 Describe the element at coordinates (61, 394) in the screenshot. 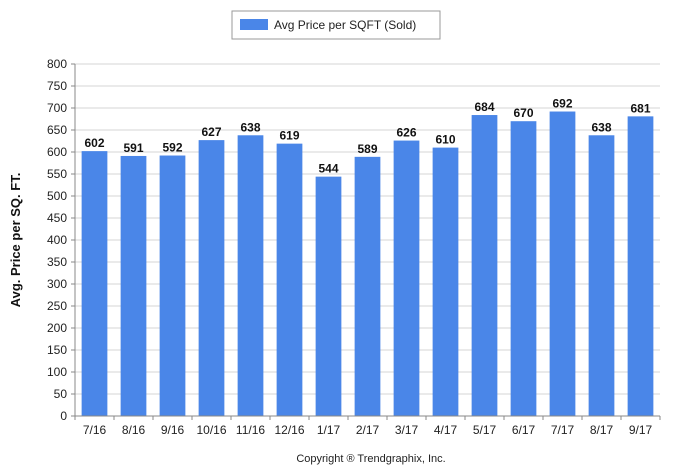

I see `y-tick-label: 50` at that location.